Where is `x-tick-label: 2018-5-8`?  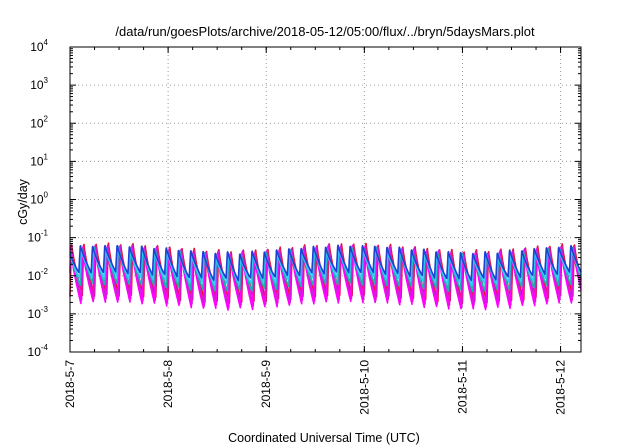
x-tick-label: 2018-5-8 is located at coordinates (168, 384).